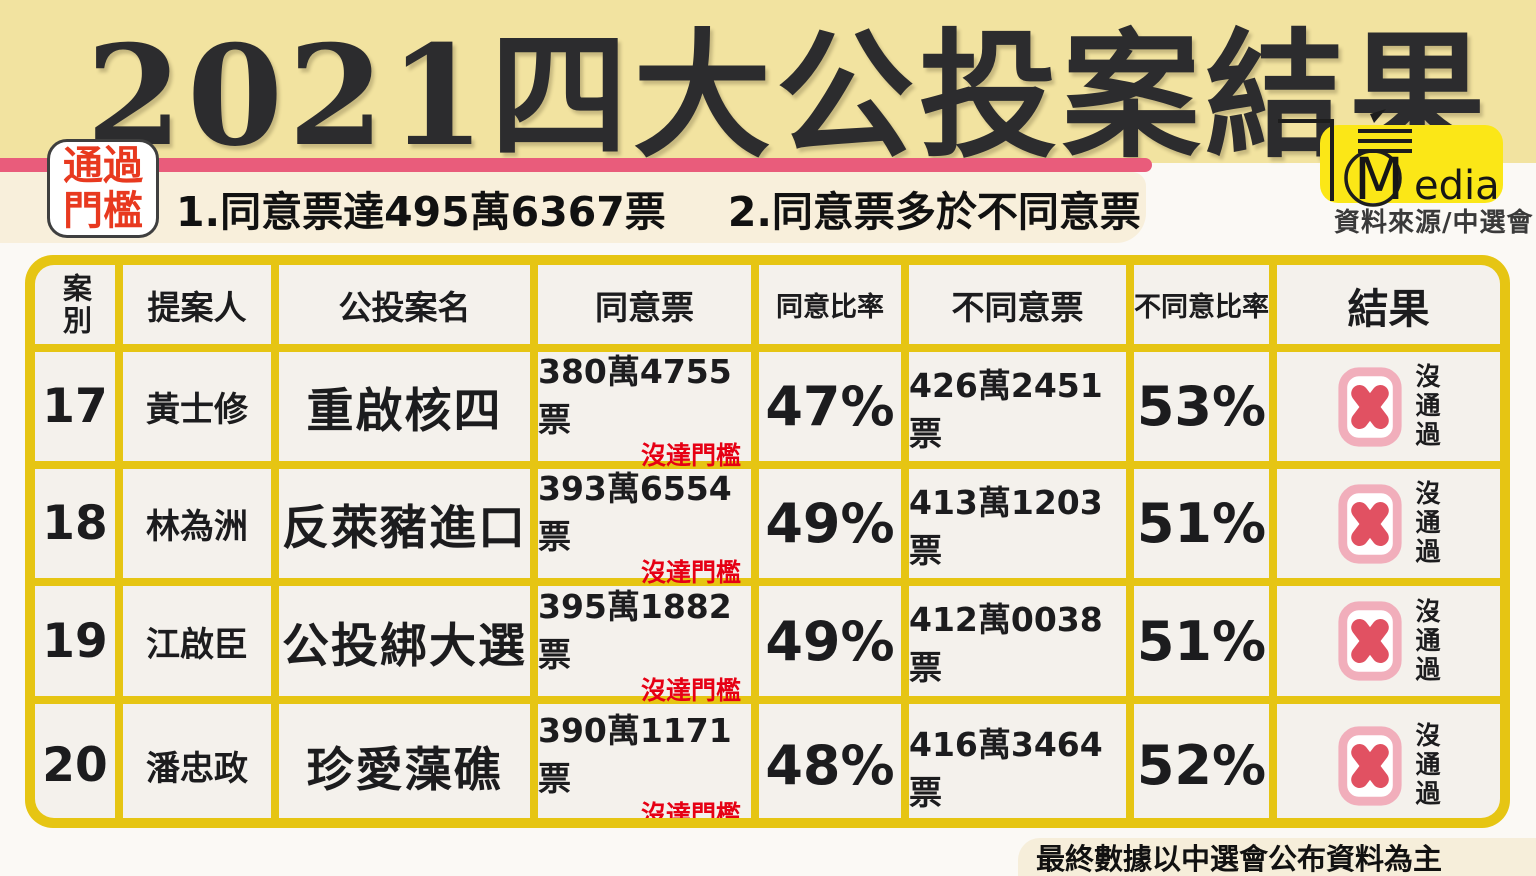 This screenshot has height=876, width=1536. I want to click on pass-threshold-badge: 通過 門檻, so click(103, 188).